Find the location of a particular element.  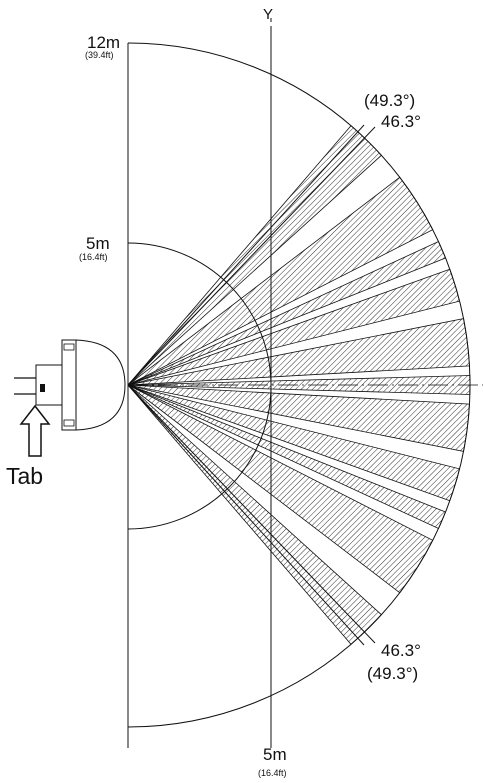

y-axis-label: Y is located at coordinates (268, 14).